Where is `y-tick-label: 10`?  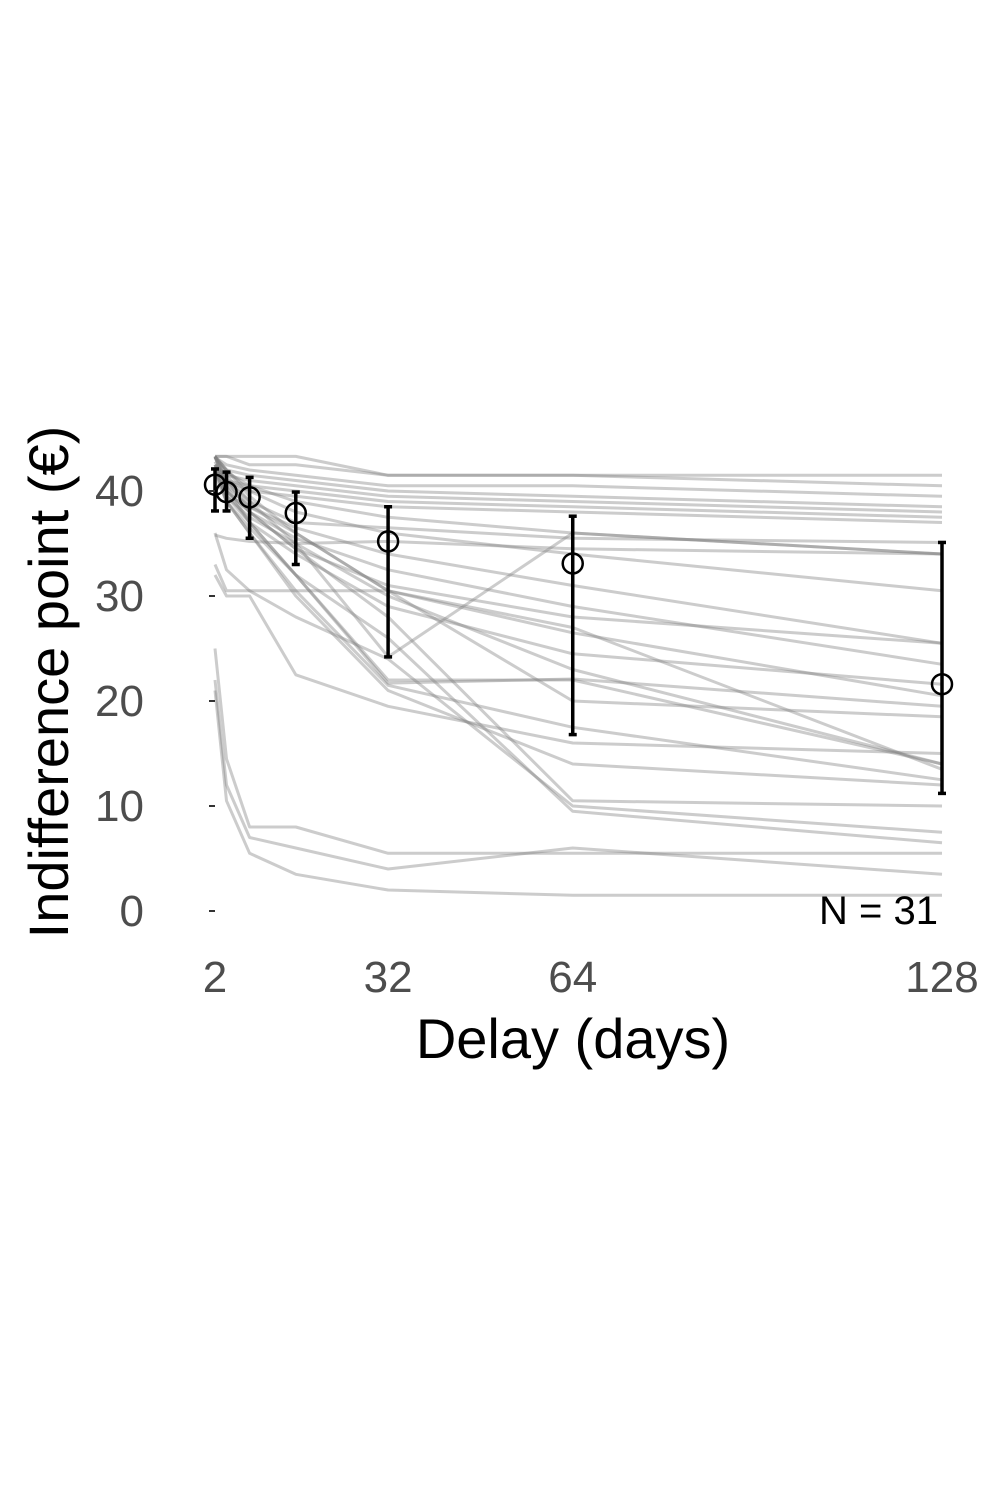 y-tick-label: 10 is located at coordinates (119, 806).